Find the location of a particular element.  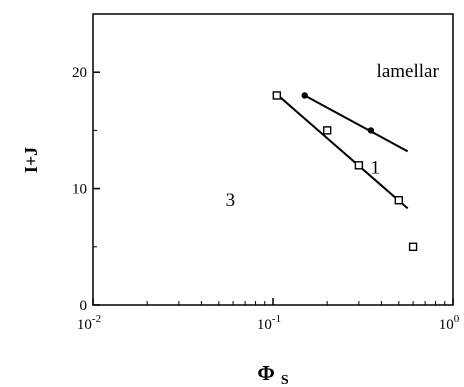

x-tick-label: 10⁻¹ is located at coordinates (269, 323).